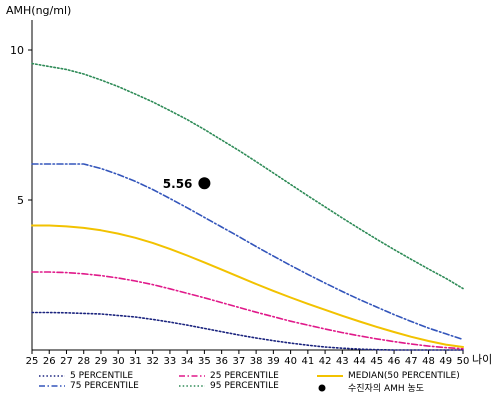  Describe the element at coordinates (102, 376) in the screenshot. I see `legend-label: 5 PERCENTILE` at that location.